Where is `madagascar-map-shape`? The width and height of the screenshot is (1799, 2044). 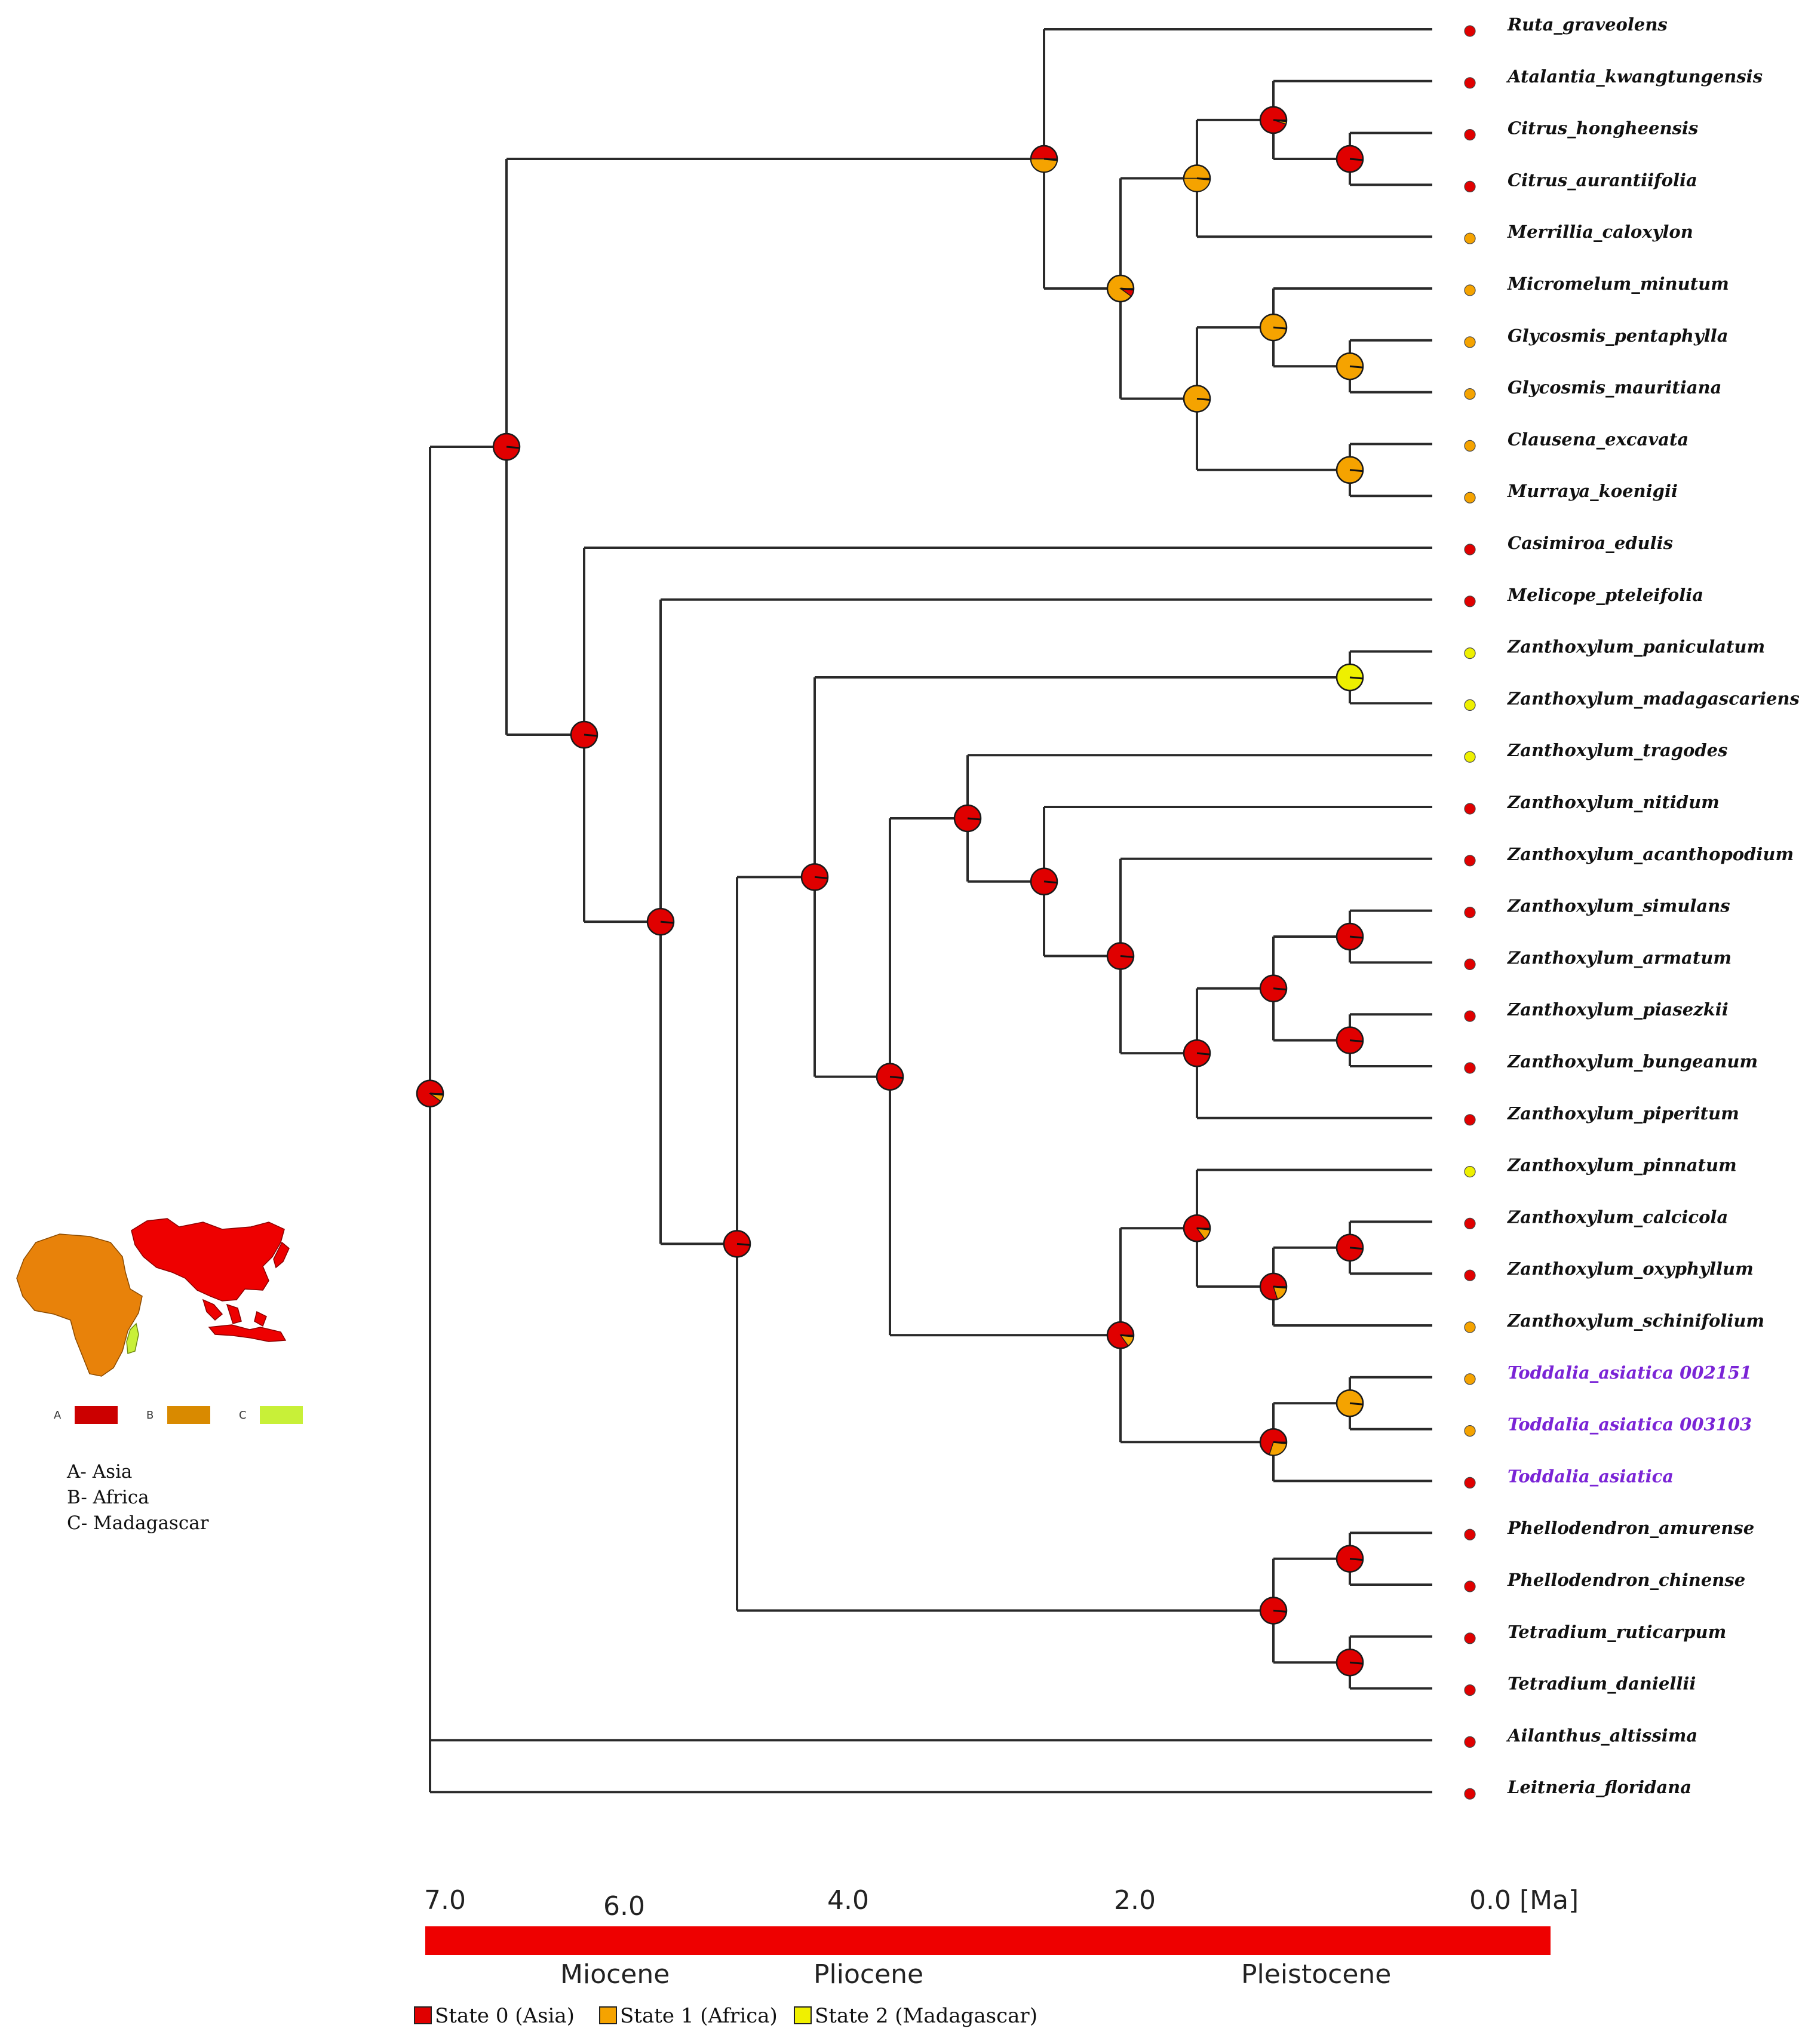
madagascar-map-shape is located at coordinates (132, 1338).